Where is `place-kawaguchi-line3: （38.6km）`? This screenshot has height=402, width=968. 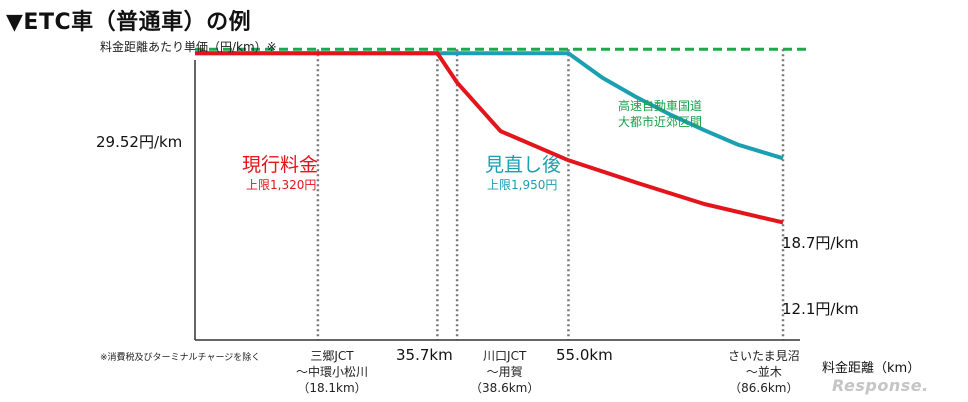 place-kawaguchi-line3: （38.6km） is located at coordinates (505, 388).